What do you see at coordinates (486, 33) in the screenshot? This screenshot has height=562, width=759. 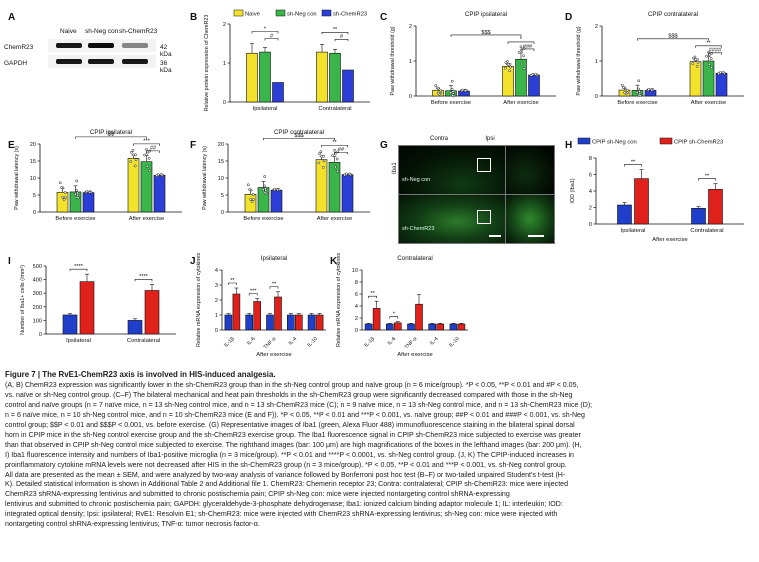 I see `significance-marker: $$$` at bounding box center [486, 33].